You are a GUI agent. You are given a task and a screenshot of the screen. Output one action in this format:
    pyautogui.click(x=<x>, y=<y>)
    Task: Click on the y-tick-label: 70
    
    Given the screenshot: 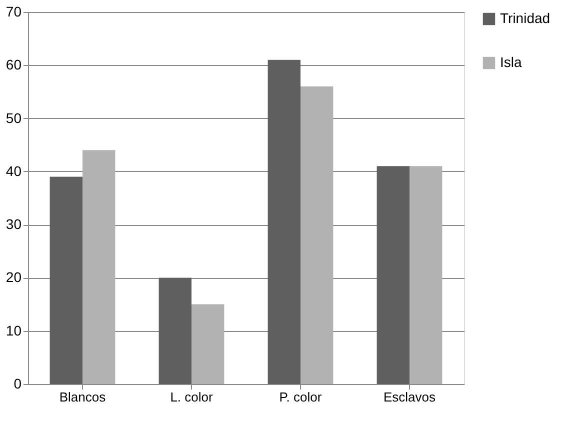 What is the action you would take?
    pyautogui.click(x=14, y=12)
    